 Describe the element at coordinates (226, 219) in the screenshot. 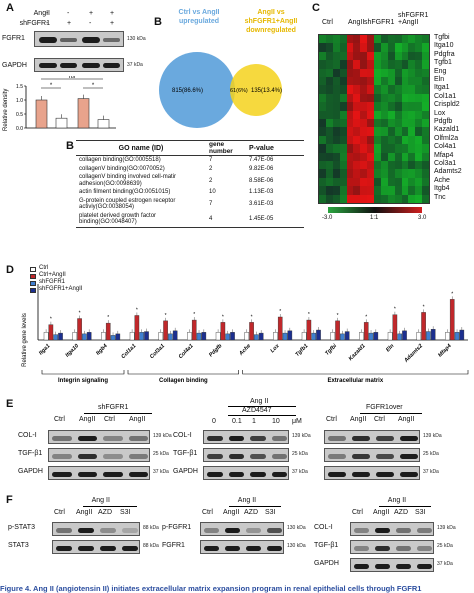

I see `go-gene-number-cell: 4` at that location.